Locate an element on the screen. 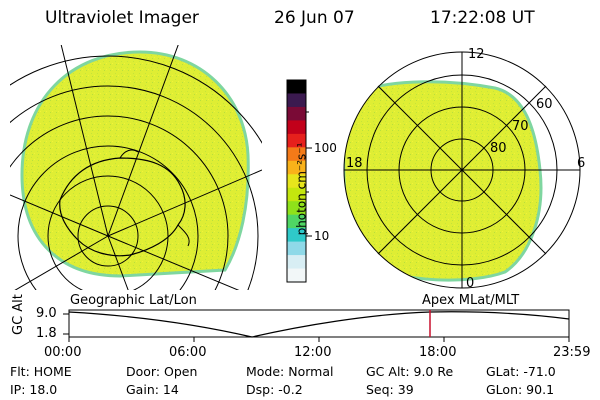  mlt-label-0: 0 is located at coordinates (470, 283).